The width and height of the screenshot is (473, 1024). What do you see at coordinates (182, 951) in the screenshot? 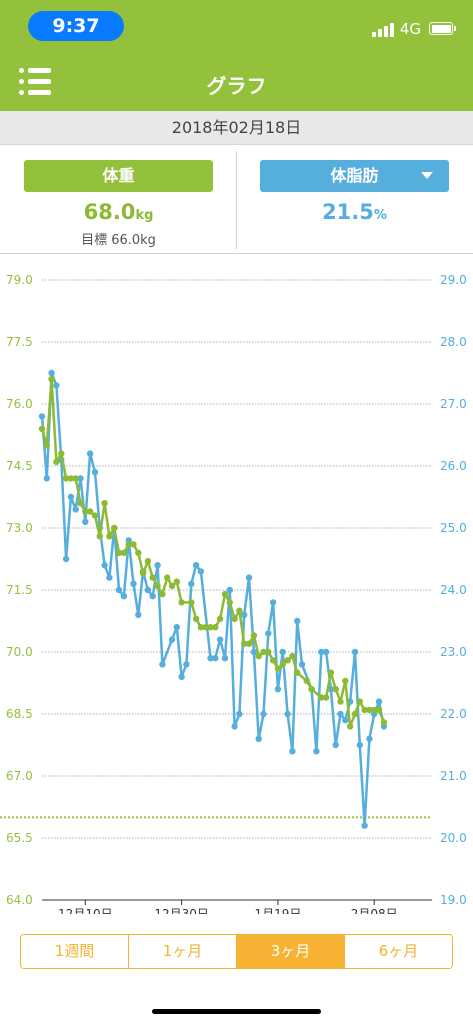
I see `tab-1-month: 1ヶ月` at bounding box center [182, 951].